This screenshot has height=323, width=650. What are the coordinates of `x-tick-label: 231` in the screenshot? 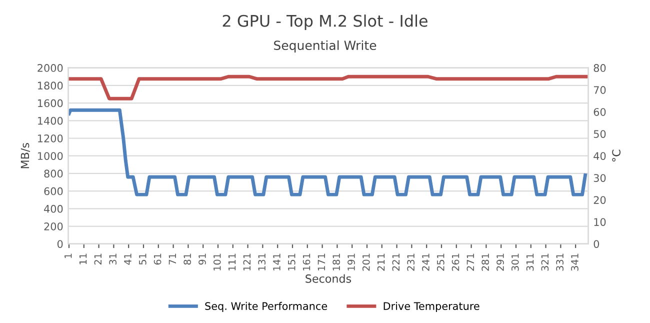 It's located at (411, 262).